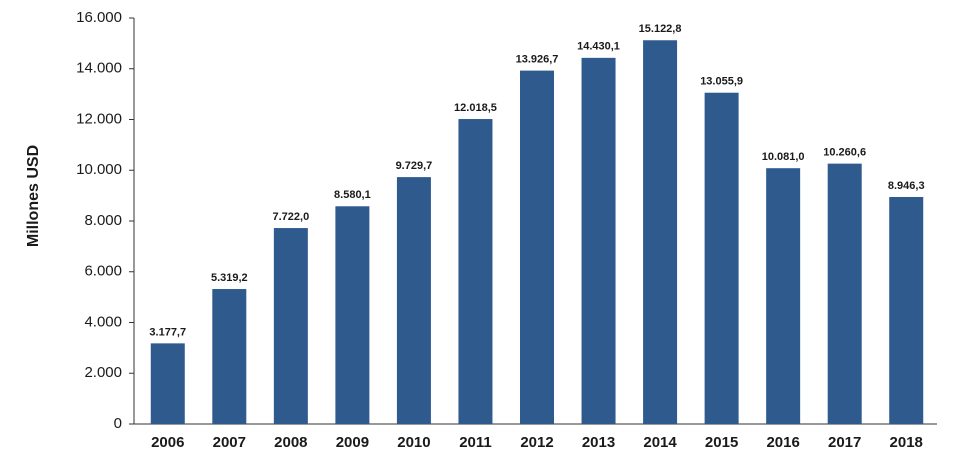 This screenshot has height=459, width=980. What do you see at coordinates (167, 332) in the screenshot?
I see `value-label: 3.177,7` at bounding box center [167, 332].